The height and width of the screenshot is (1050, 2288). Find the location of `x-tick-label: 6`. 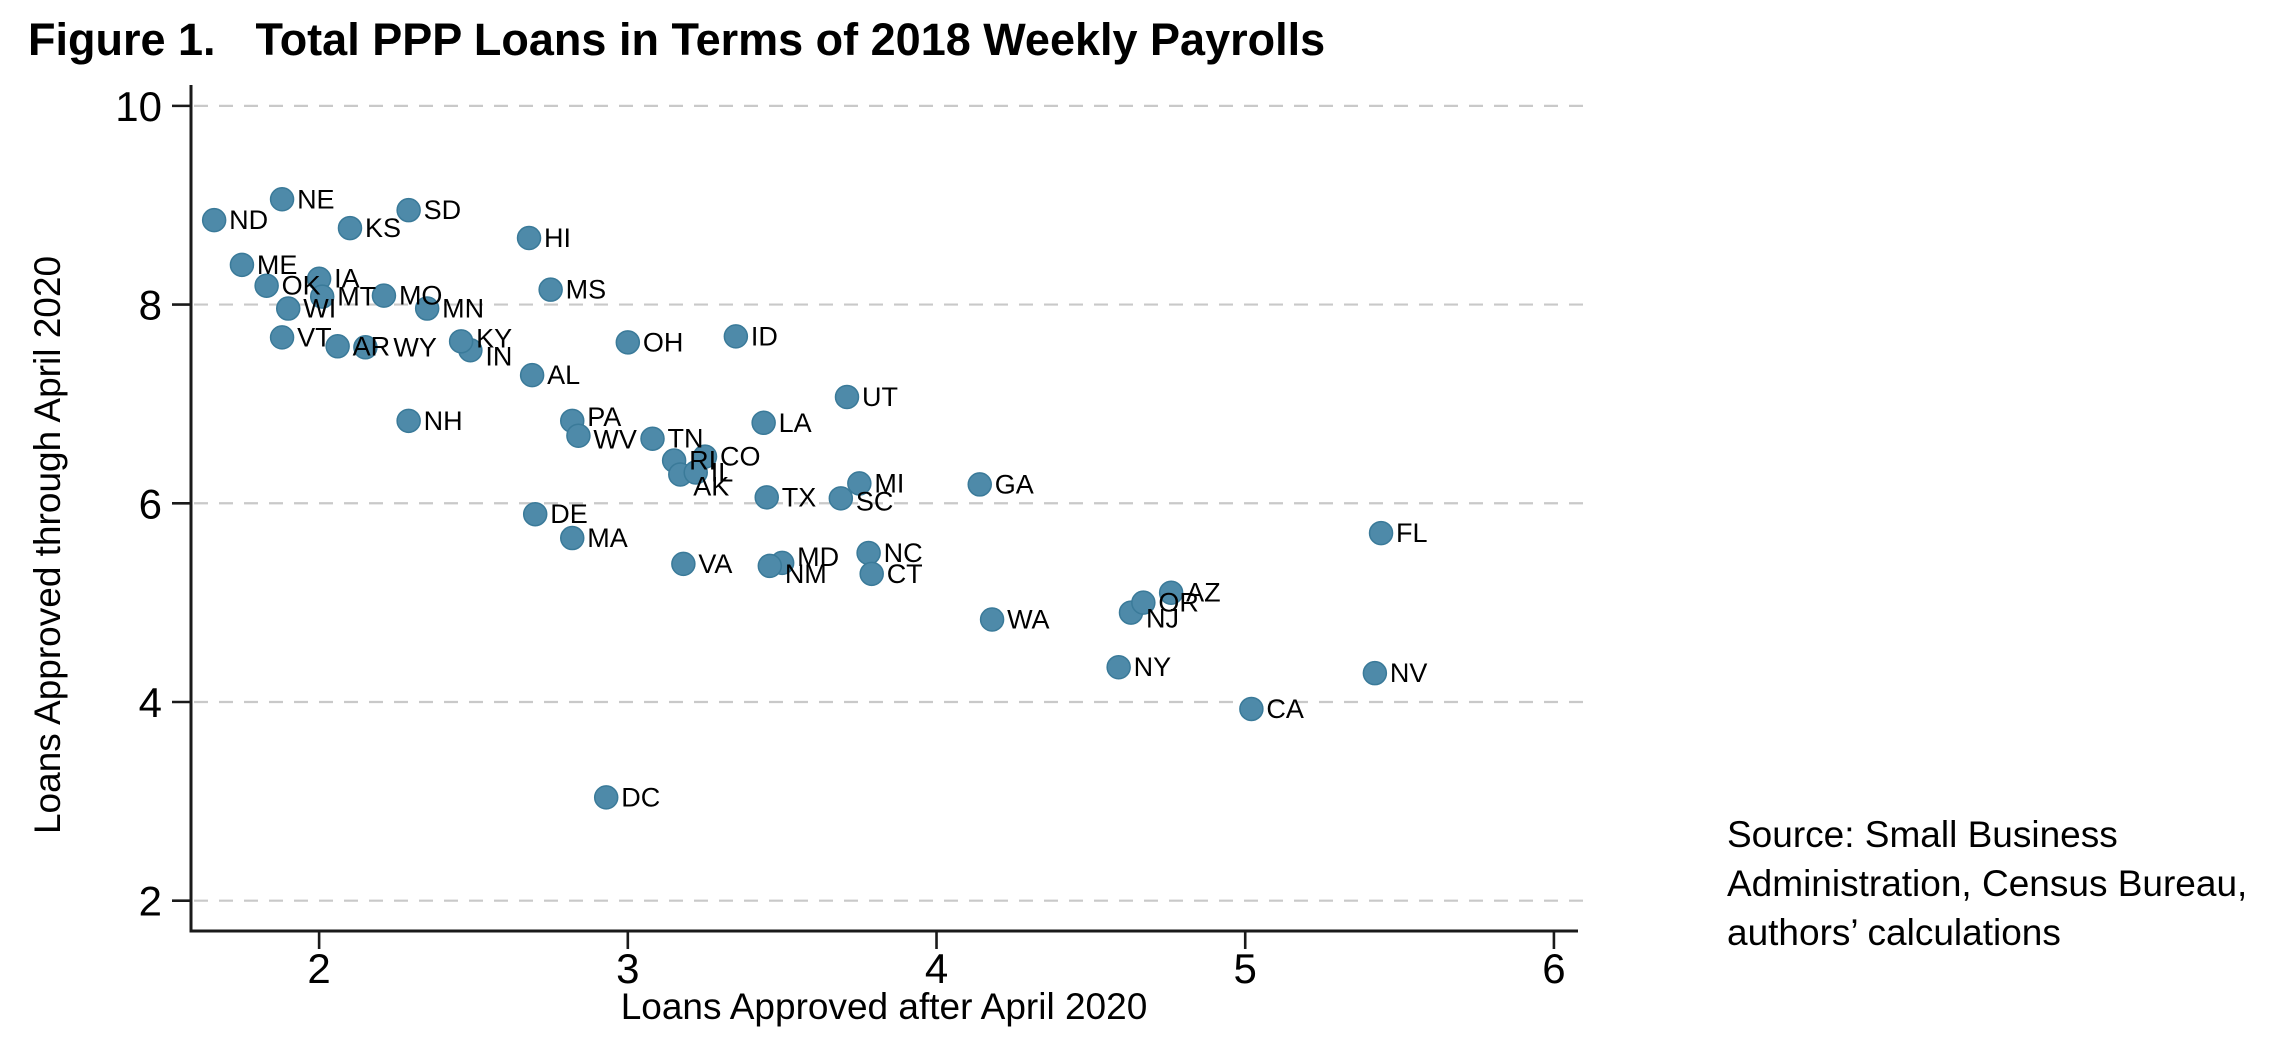

x-tick-label: 6 is located at coordinates (1553, 968).